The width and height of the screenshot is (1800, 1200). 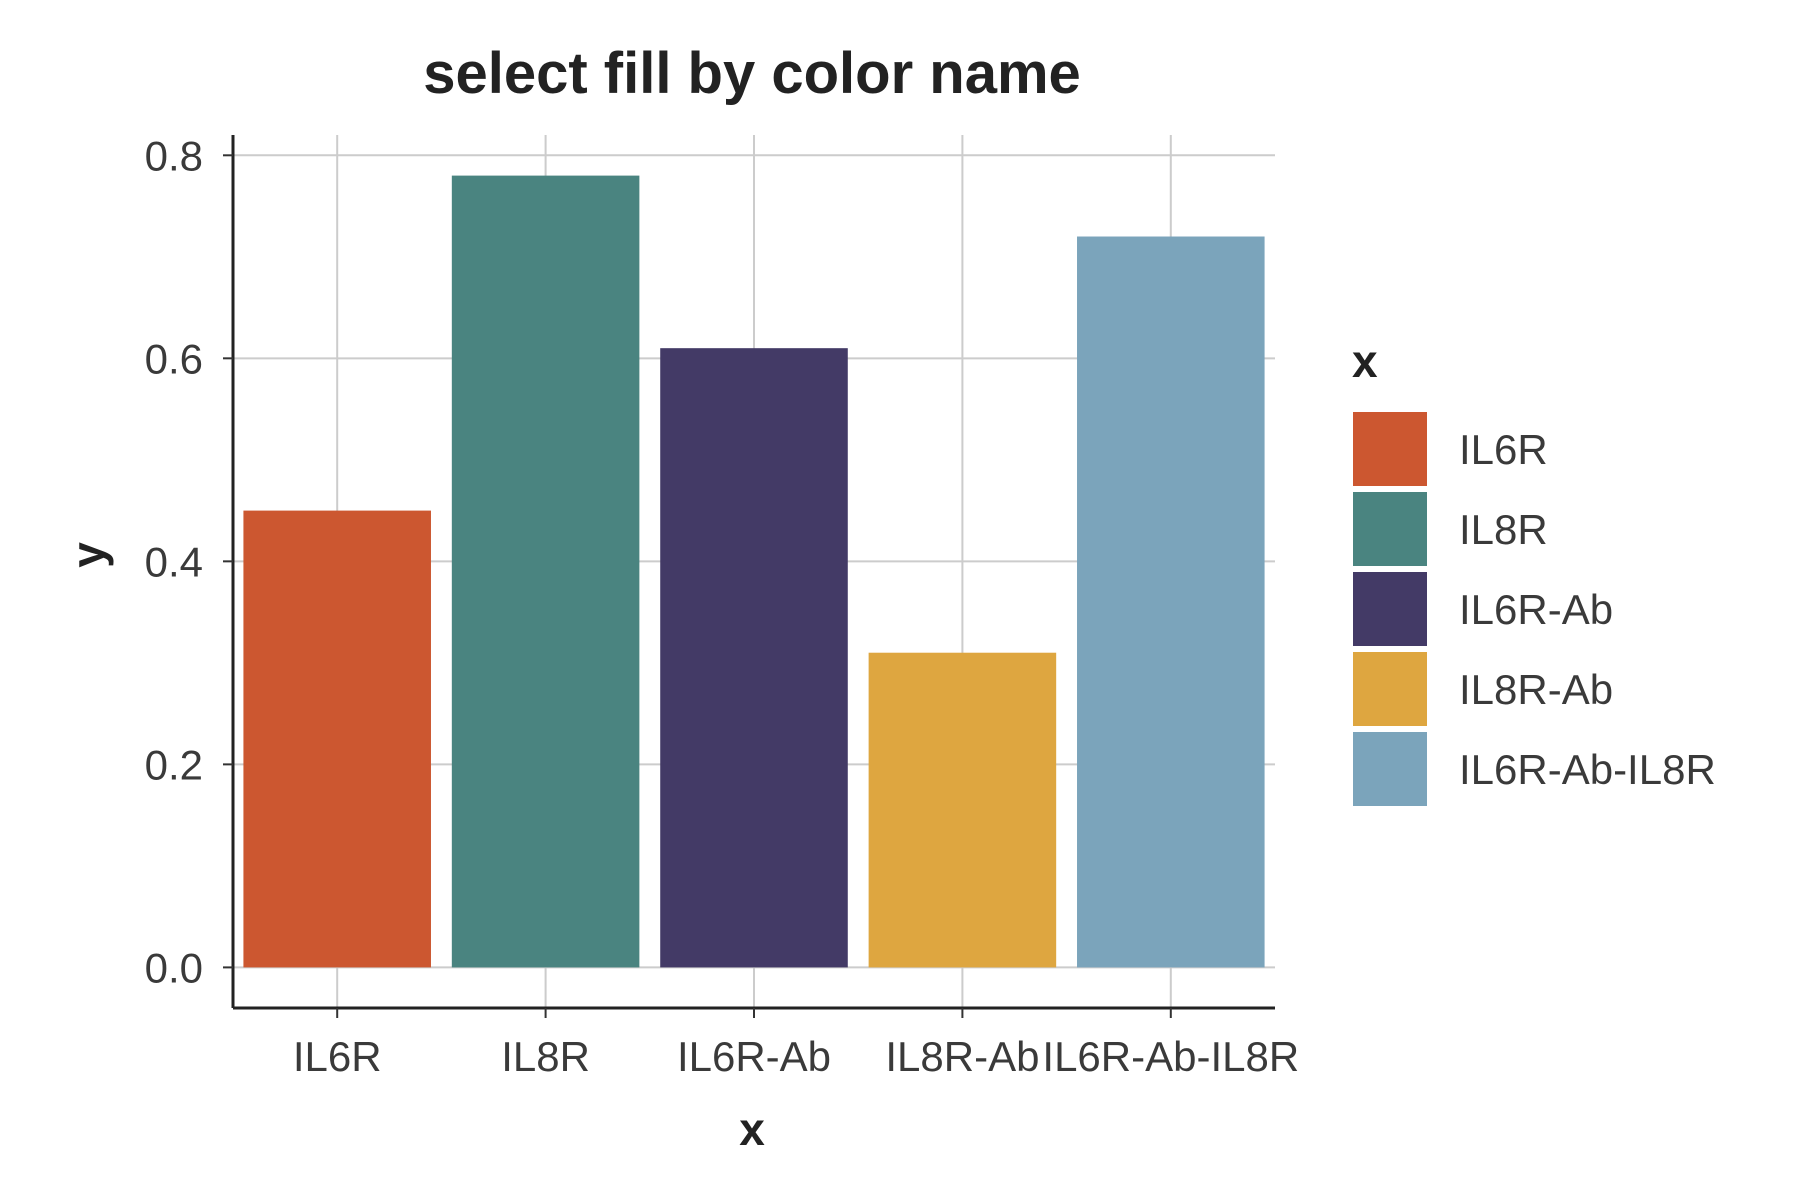 What do you see at coordinates (754, 658) in the screenshot?
I see `bar-il6r-ab` at bounding box center [754, 658].